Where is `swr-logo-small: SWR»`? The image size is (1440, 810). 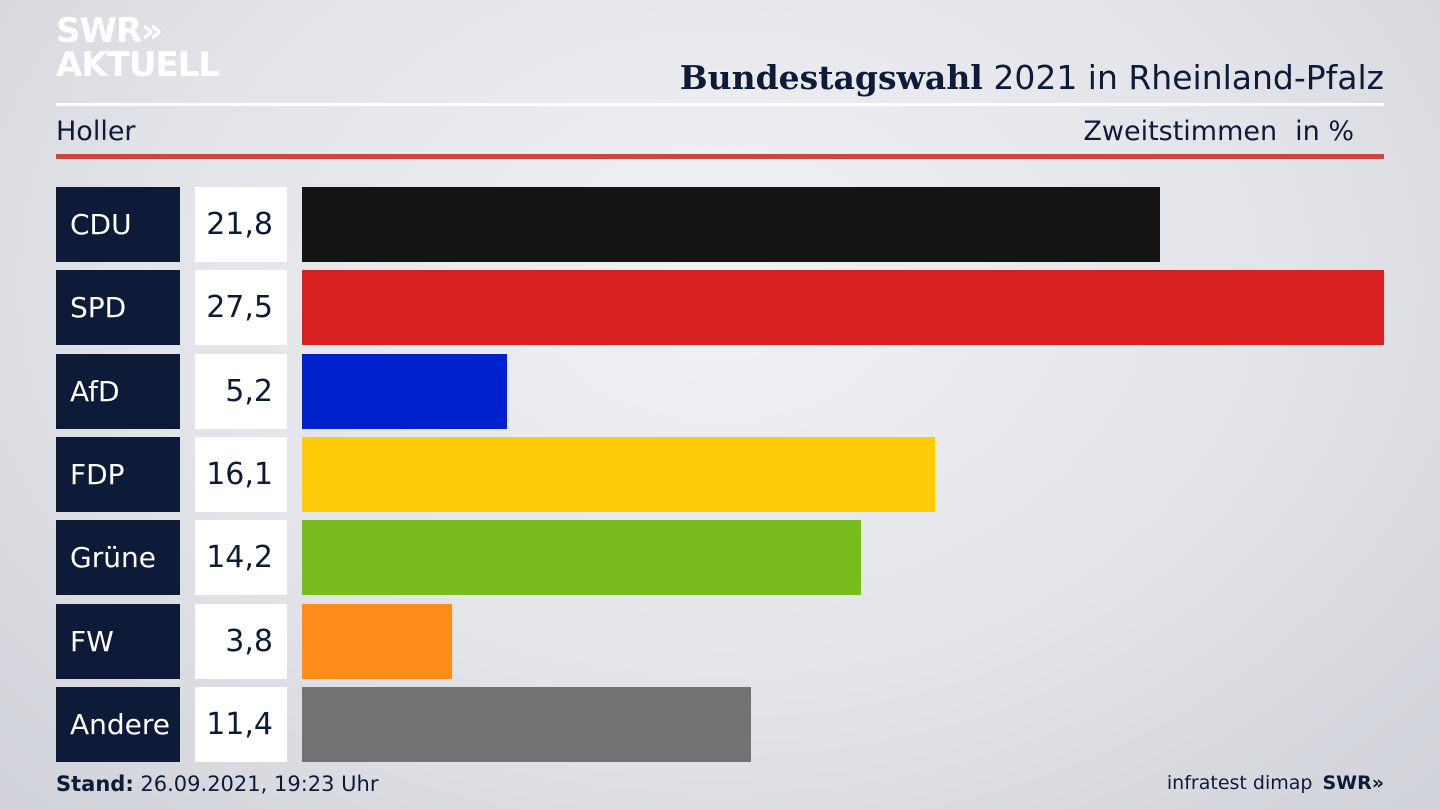
swr-logo-small: SWR» is located at coordinates (1353, 783).